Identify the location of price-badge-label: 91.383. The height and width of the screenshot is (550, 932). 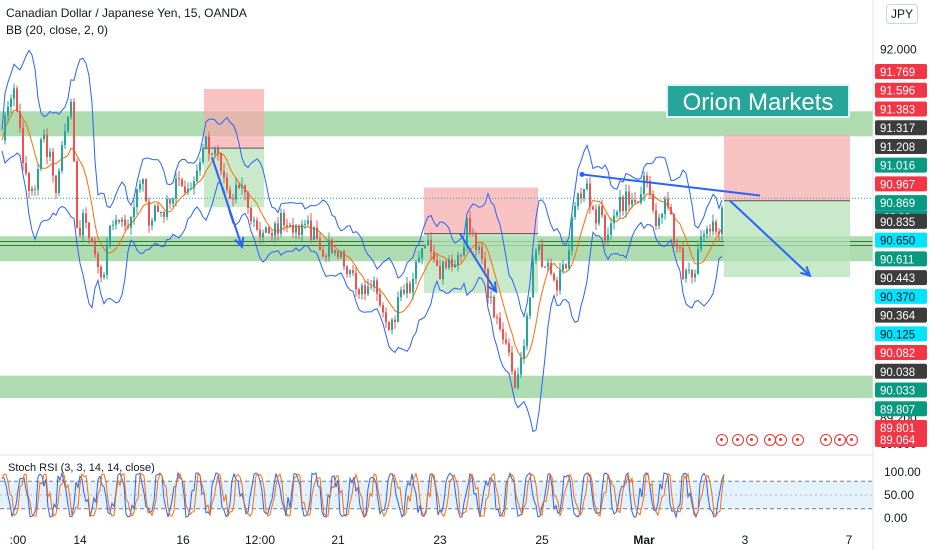
(897, 110).